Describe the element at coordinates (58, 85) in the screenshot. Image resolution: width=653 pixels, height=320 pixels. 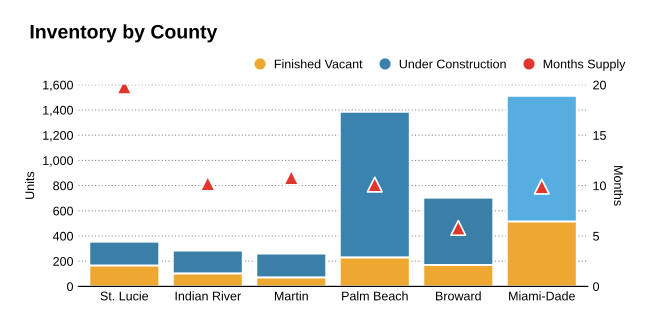
I see `y-tick-label: 1,600` at that location.